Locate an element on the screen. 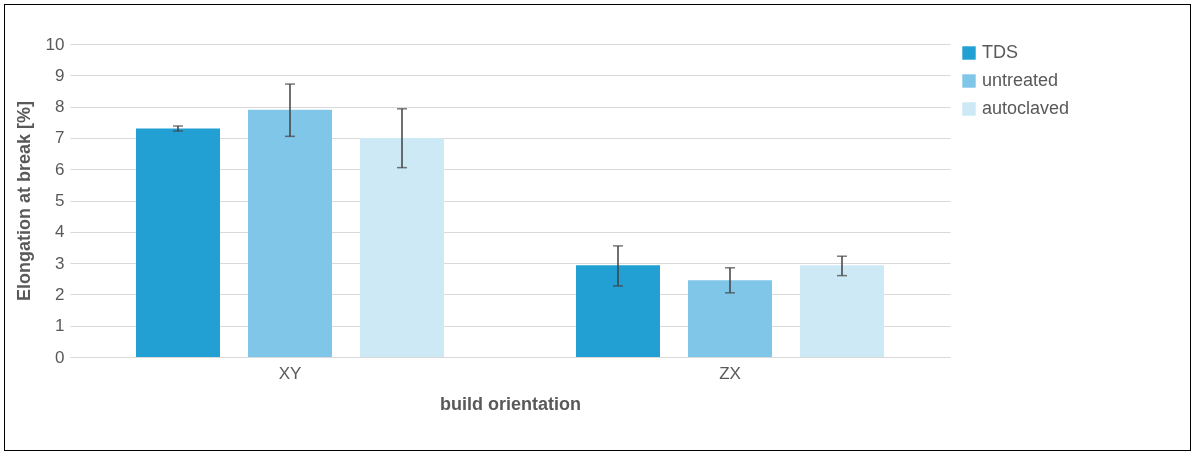 Image resolution: width=1197 pixels, height=457 pixels. y-tick-label: 10 is located at coordinates (55, 44).